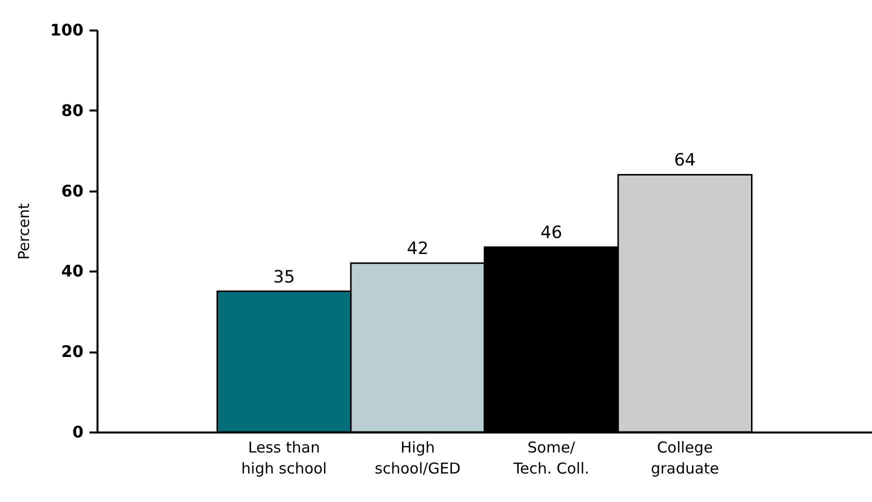 The width and height of the screenshot is (872, 502). Describe the element at coordinates (24, 231) in the screenshot. I see `y-axis-title: Percent` at that location.